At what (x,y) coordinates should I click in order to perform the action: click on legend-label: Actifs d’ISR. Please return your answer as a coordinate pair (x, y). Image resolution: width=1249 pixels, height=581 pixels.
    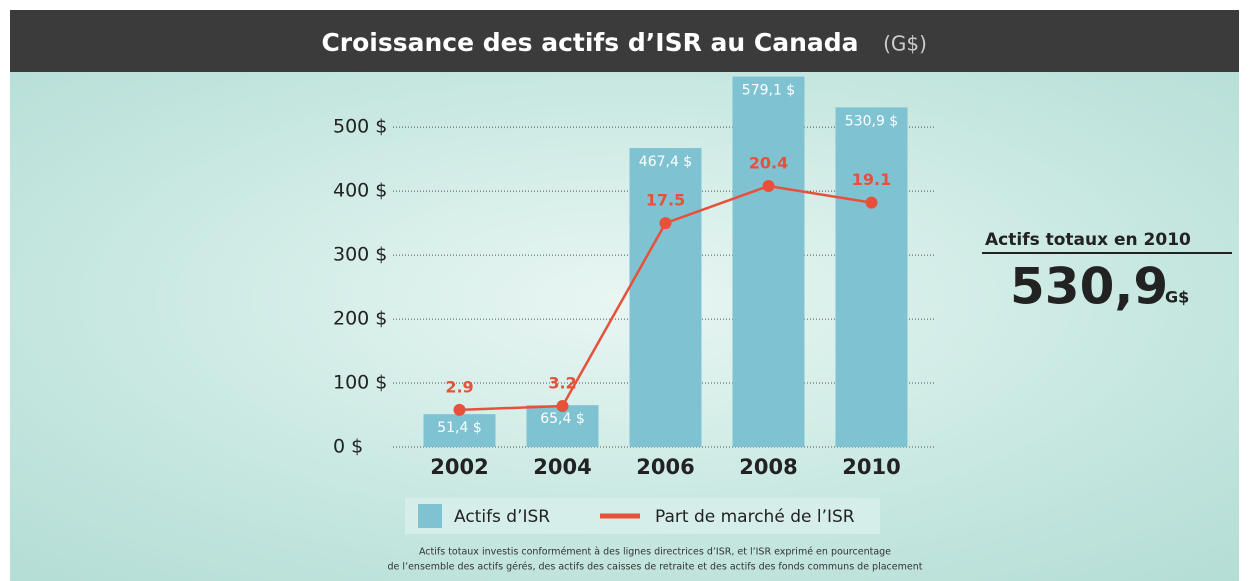
    Looking at the image, I should click on (502, 517).